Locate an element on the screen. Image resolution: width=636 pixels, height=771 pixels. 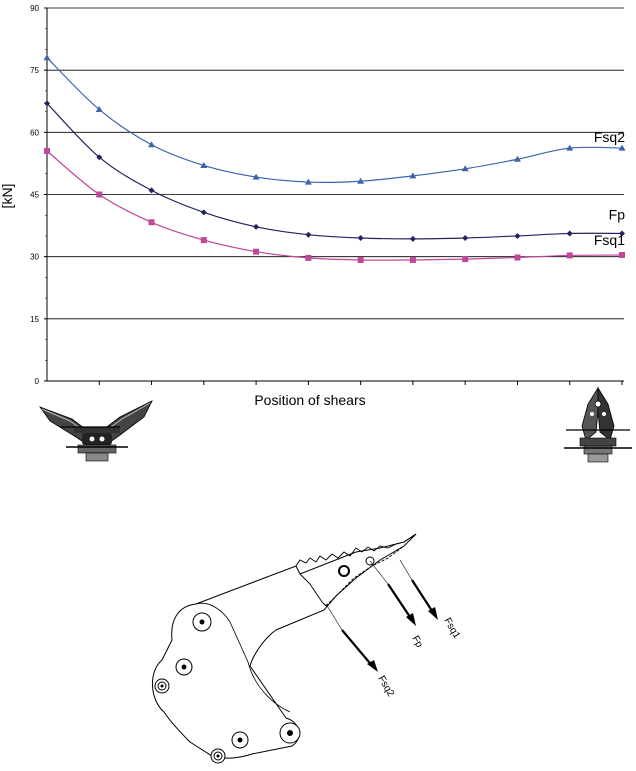
x-axis-label: Position of shears is located at coordinates (309, 400).